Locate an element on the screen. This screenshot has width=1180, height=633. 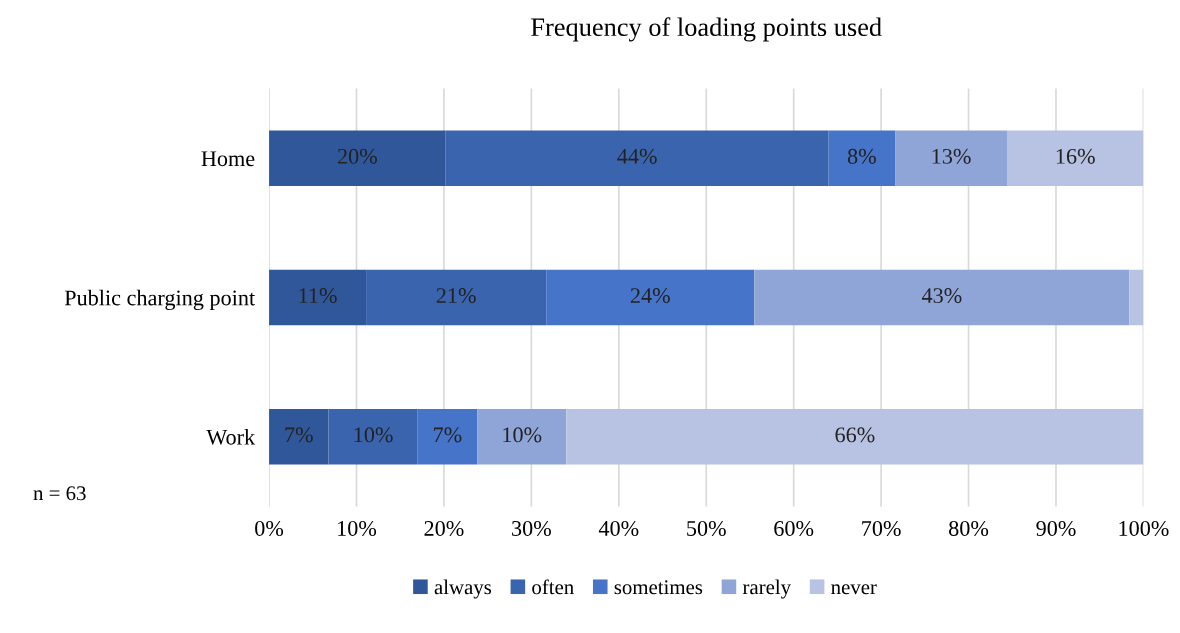
x-tick-label: 60% is located at coordinates (794, 528).